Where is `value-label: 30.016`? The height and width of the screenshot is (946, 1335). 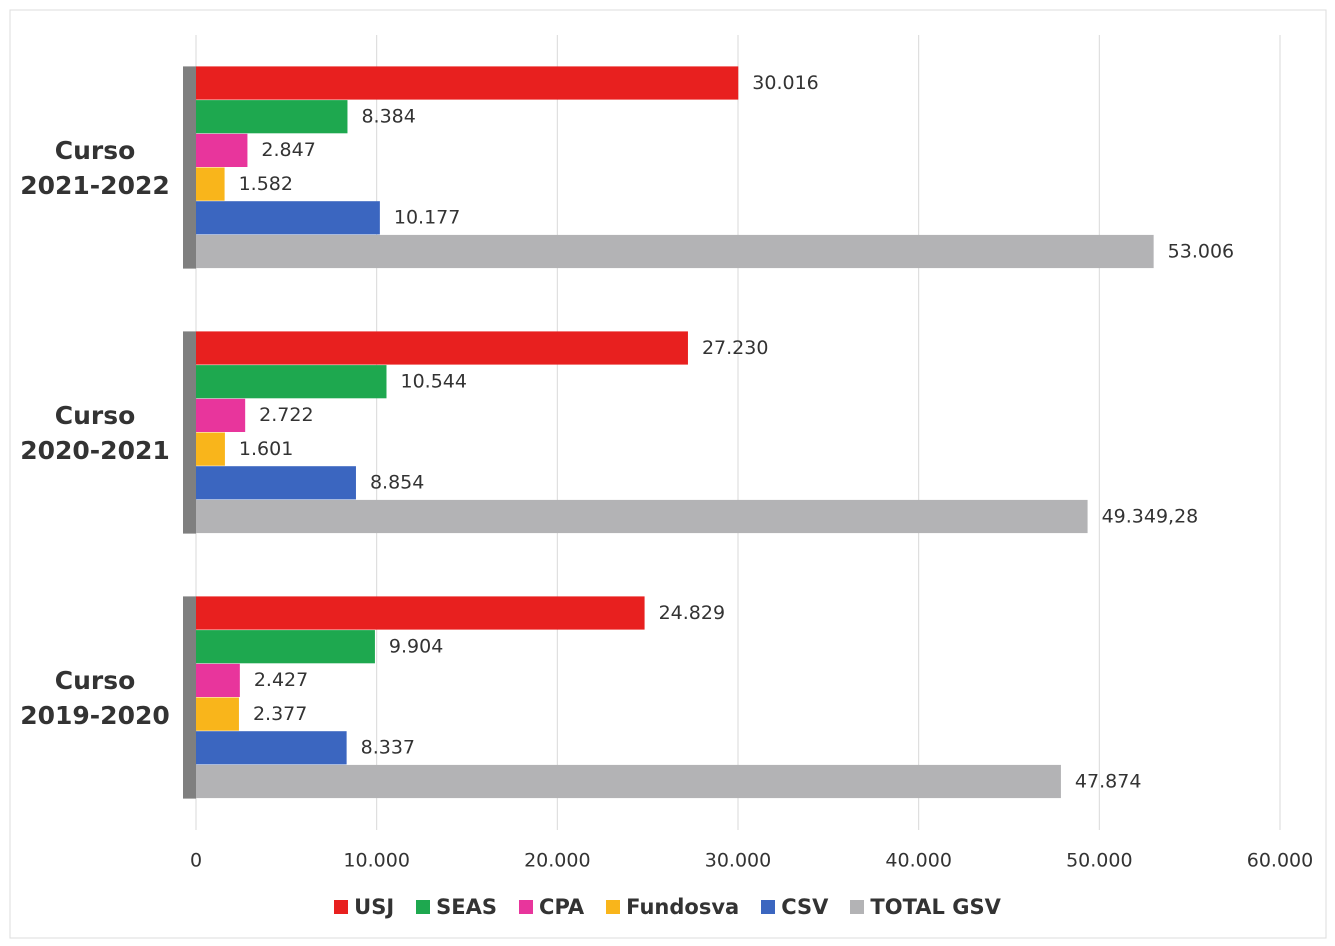
value-label: 30.016 is located at coordinates (785, 83).